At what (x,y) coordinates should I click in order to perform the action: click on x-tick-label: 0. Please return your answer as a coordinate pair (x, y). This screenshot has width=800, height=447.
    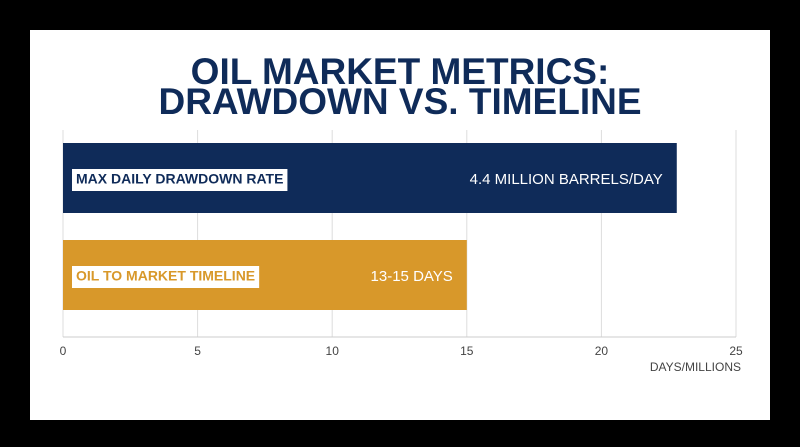
    Looking at the image, I should click on (63, 351).